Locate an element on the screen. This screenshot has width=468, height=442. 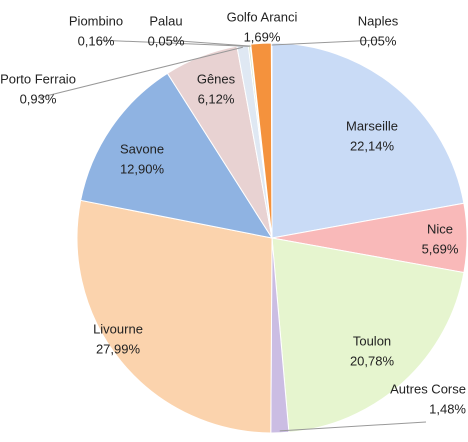
slice-label: Naples is located at coordinates (378, 20).